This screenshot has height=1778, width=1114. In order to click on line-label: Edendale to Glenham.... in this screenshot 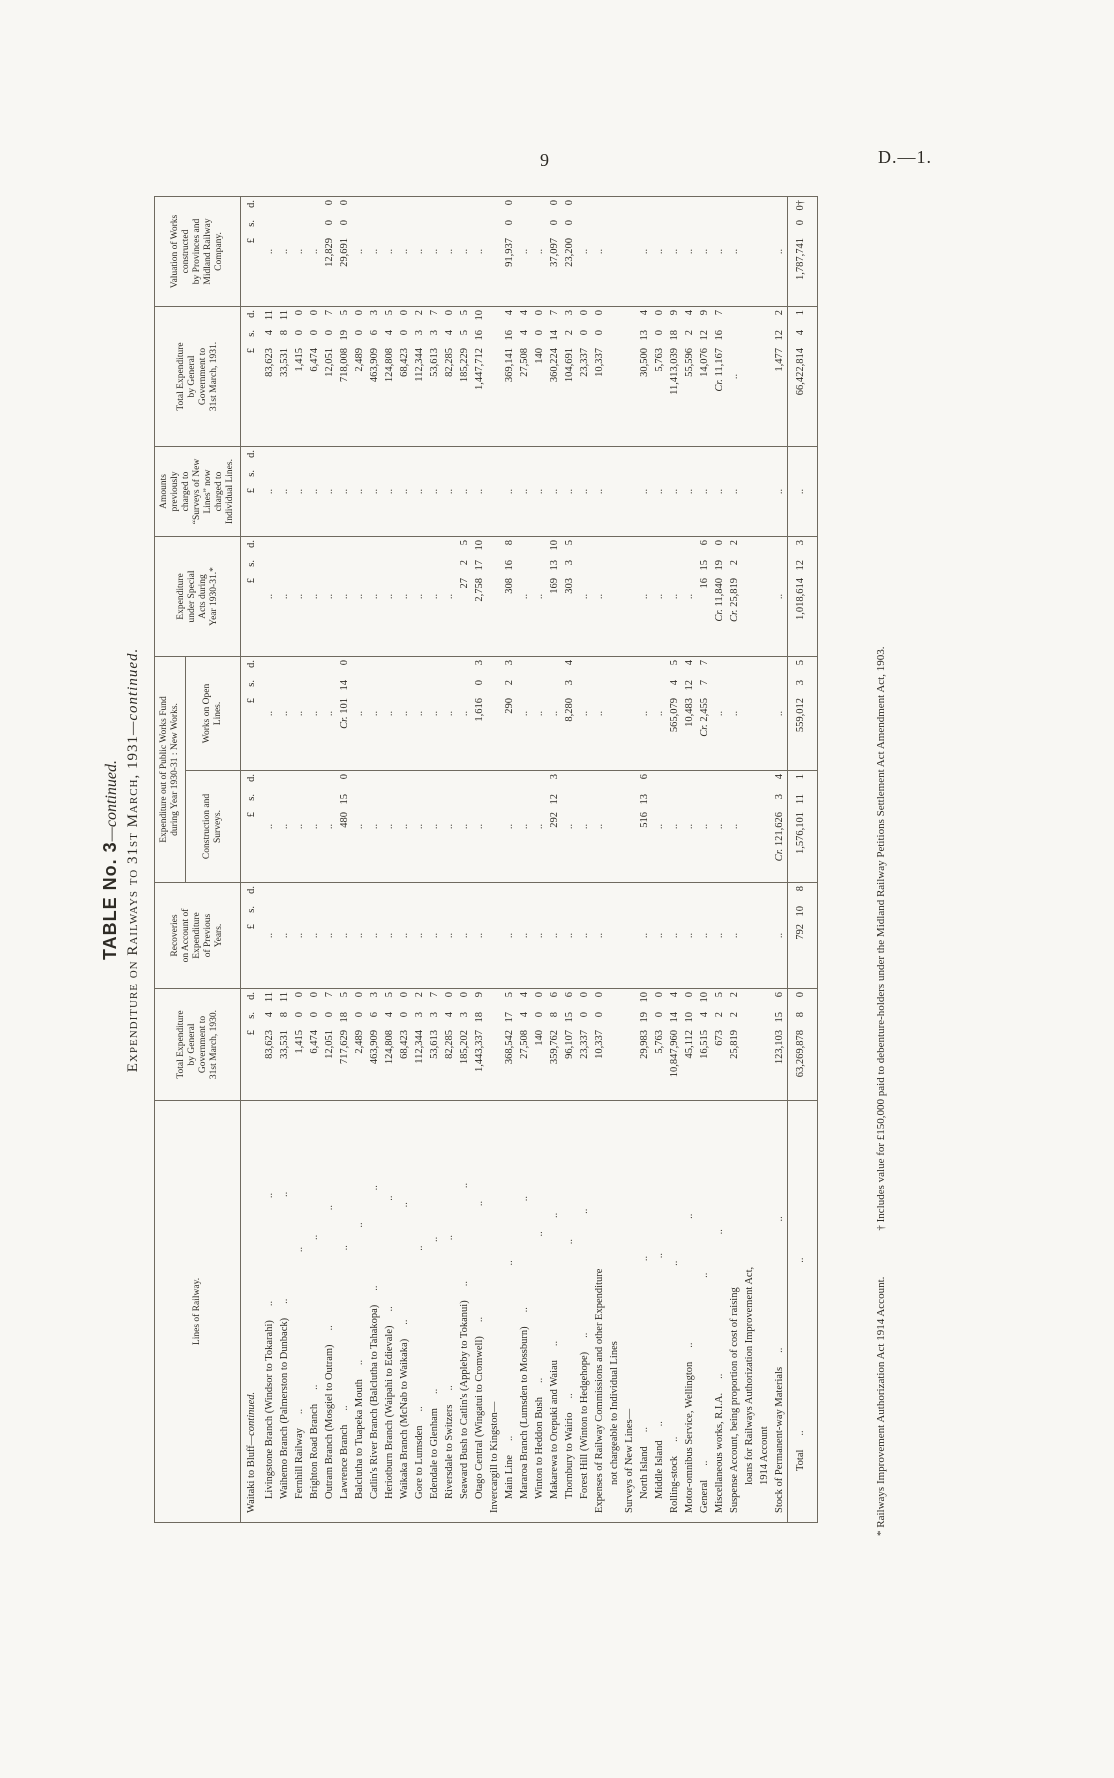, I will do `click(434, 1311)`.